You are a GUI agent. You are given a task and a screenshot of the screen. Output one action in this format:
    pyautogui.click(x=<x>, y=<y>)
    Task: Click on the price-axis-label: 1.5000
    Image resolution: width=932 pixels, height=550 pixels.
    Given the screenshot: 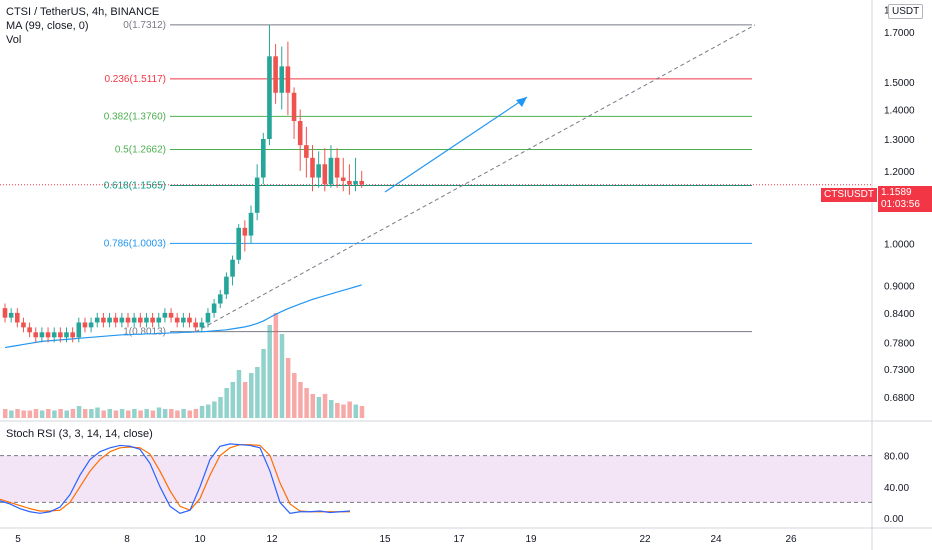 What is the action you would take?
    pyautogui.click(x=899, y=83)
    